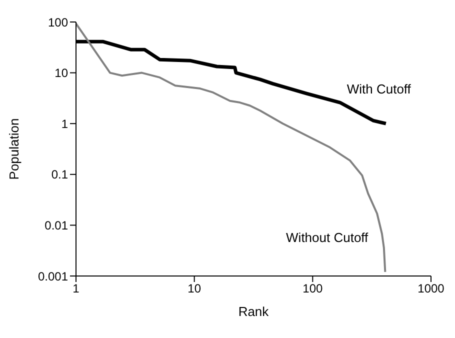 This screenshot has width=455, height=338. I want to click on y-tick-label: 10, so click(61, 73).